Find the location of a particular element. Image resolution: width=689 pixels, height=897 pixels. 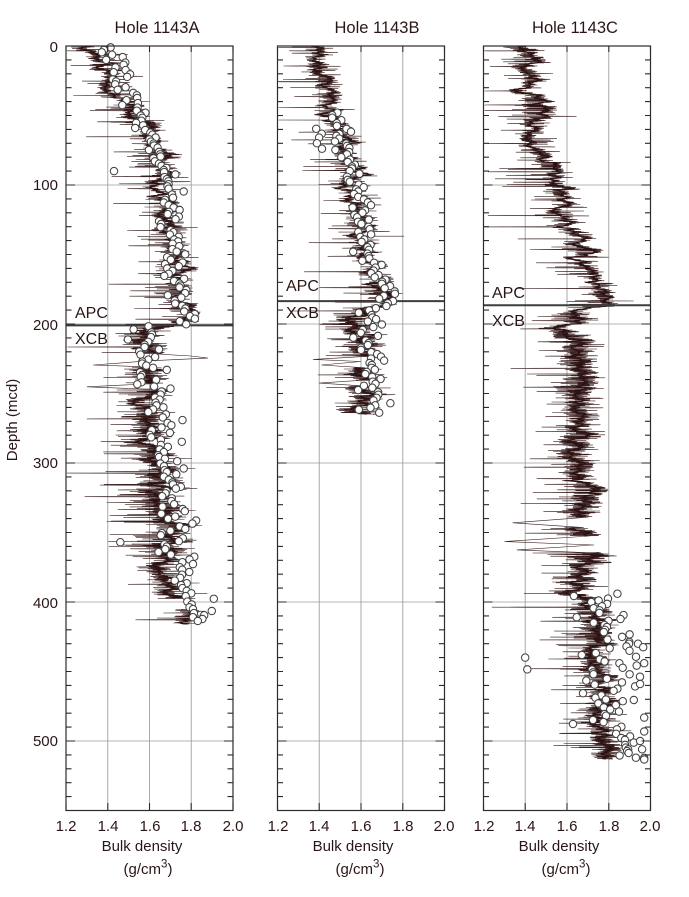

svg-text: Depth (mcd) is located at coordinates (12, 420).